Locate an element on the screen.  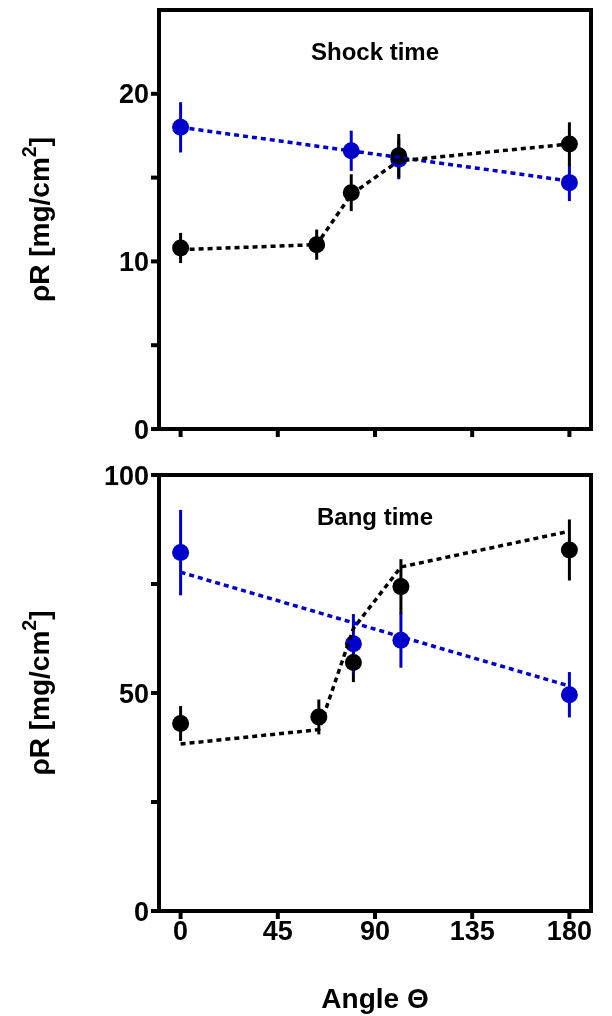
text: Bang time is located at coordinates (375, 517).